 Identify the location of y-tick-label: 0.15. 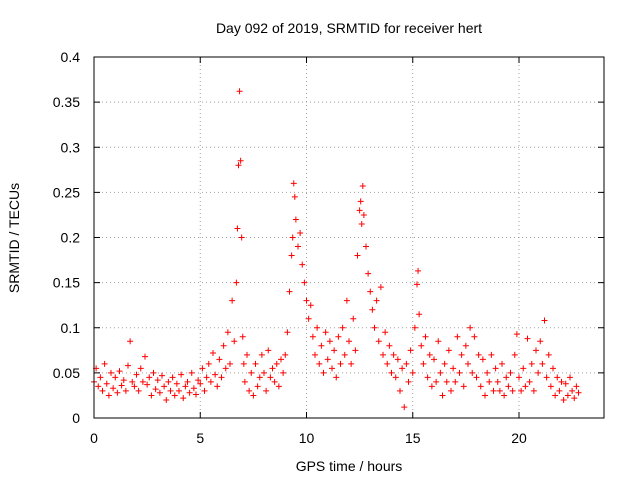
(66, 283).